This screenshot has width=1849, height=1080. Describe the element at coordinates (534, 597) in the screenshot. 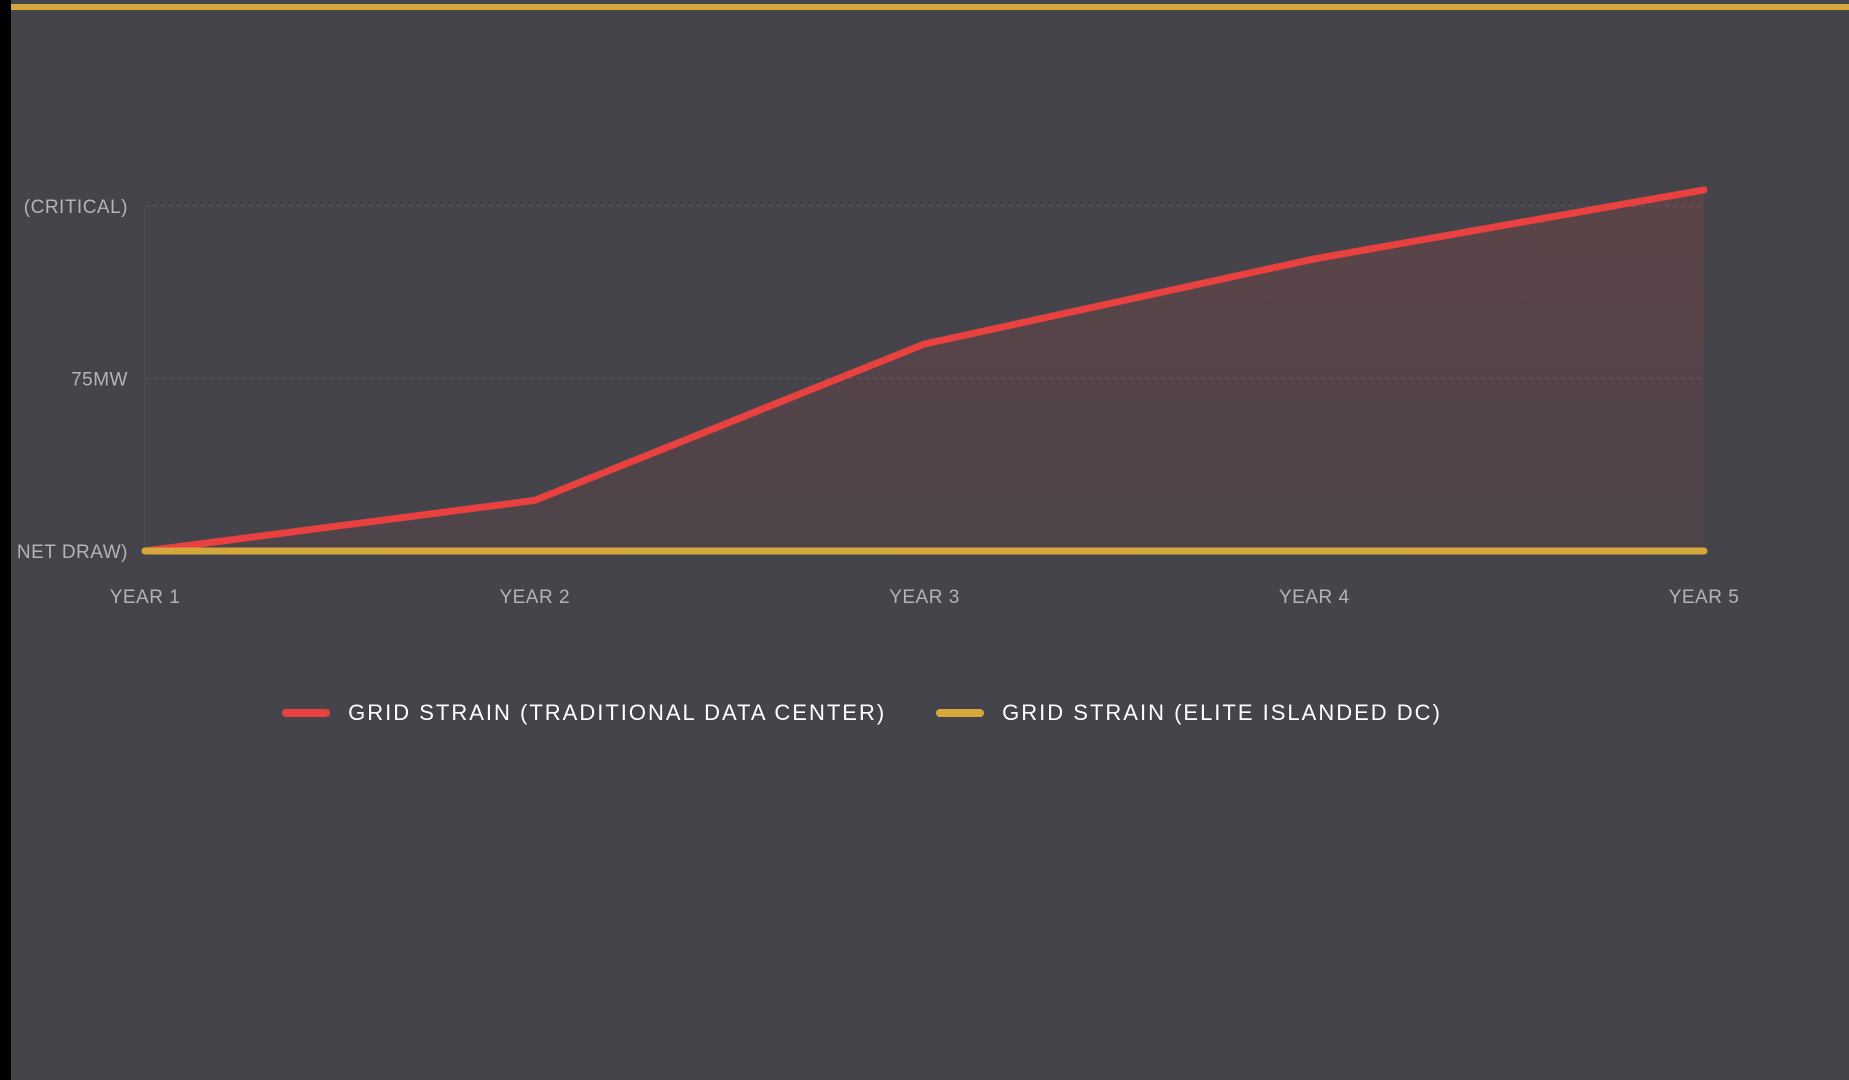

I see `x-tick-label-1: YEAR 2` at that location.